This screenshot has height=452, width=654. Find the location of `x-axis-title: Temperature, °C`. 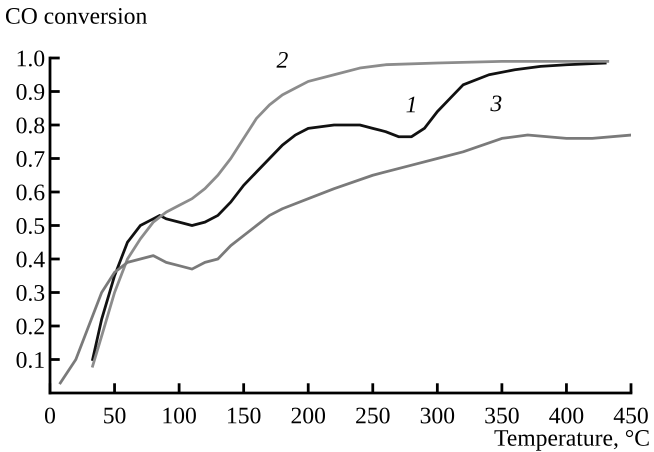

x-axis-title: Temperature, °C is located at coordinates (571, 440).